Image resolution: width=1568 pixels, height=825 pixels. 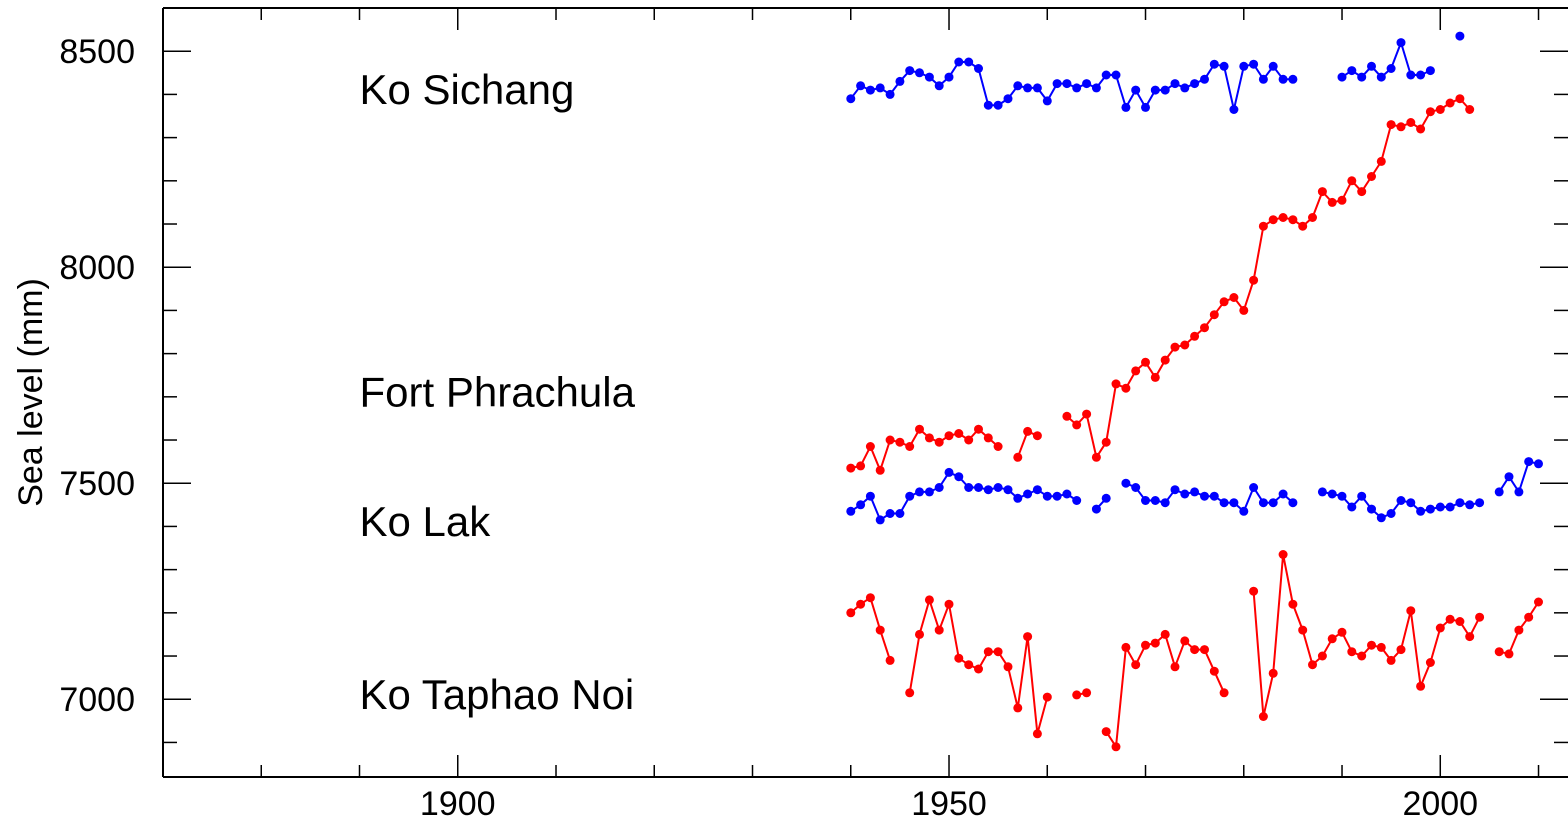 What do you see at coordinates (97, 484) in the screenshot?
I see `y-tick-label: 7500` at bounding box center [97, 484].